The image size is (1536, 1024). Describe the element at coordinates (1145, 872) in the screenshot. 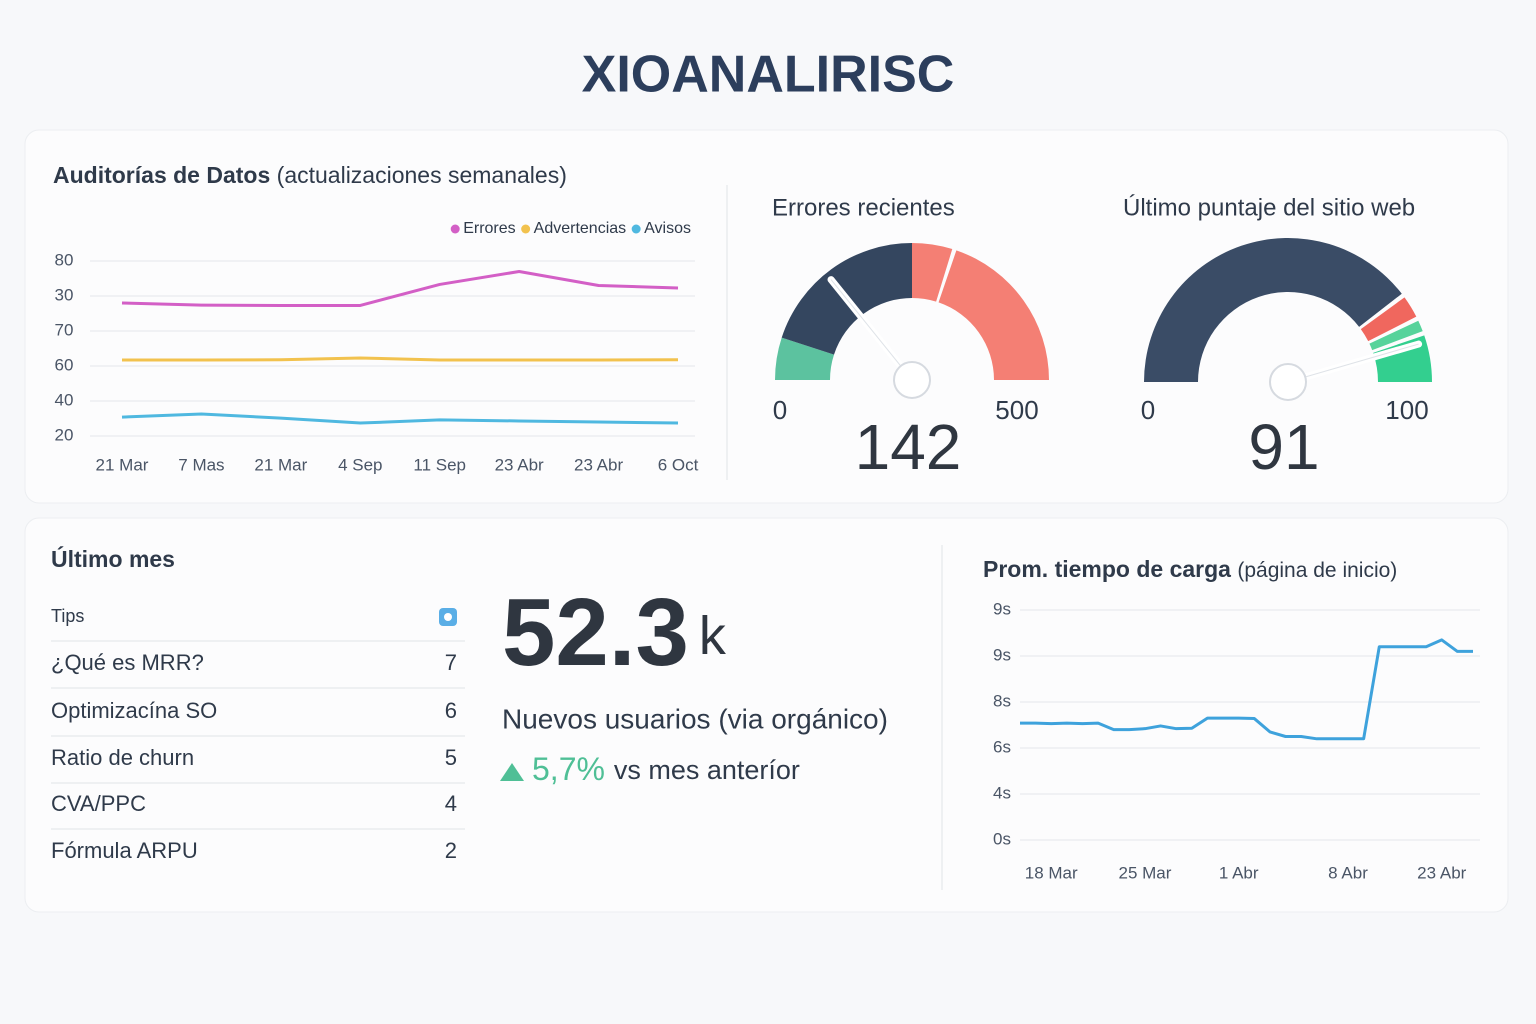

I see `x-tick-label: 25 Mar` at that location.